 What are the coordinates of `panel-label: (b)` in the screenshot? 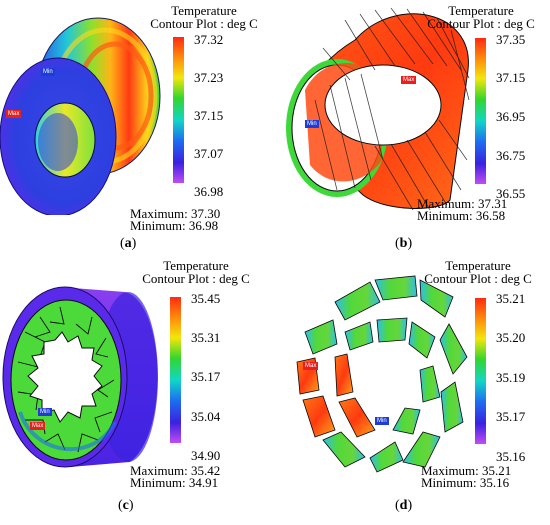 It's located at (404, 243).